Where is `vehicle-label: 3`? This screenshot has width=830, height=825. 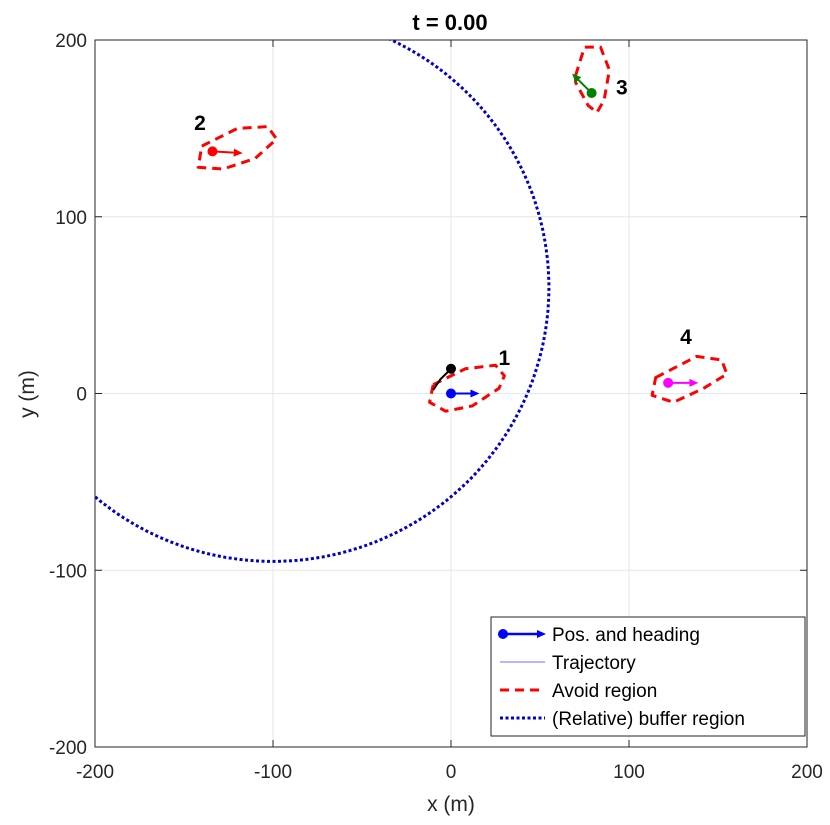 vehicle-label: 3 is located at coordinates (622, 88).